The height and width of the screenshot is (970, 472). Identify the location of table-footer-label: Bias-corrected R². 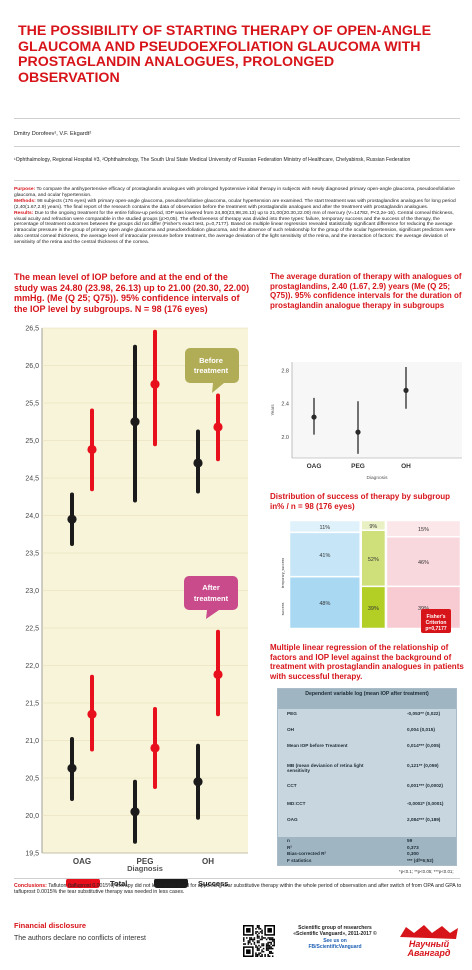
(307, 853).